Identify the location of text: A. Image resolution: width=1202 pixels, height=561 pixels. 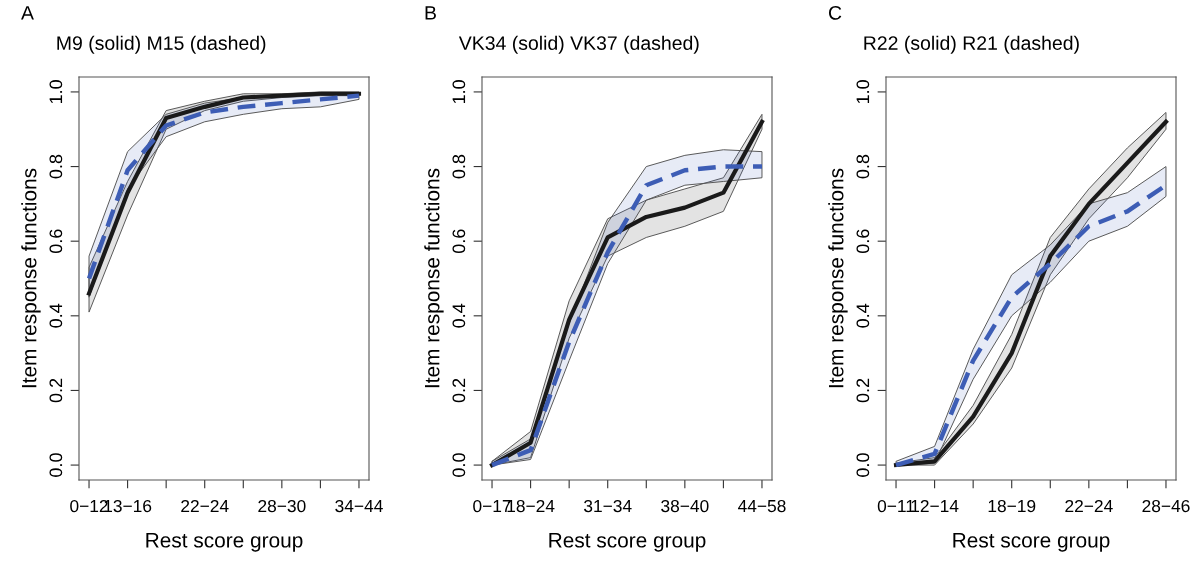
(27, 13).